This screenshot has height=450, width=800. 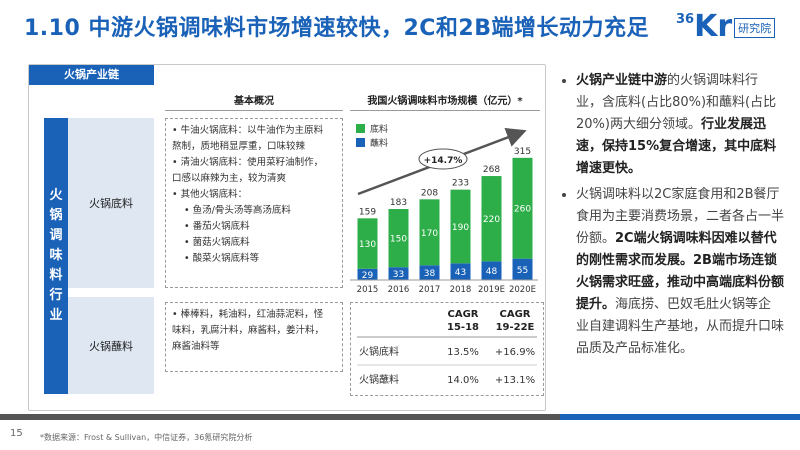 I want to click on x-tick-2016: 2016, so click(x=399, y=290).